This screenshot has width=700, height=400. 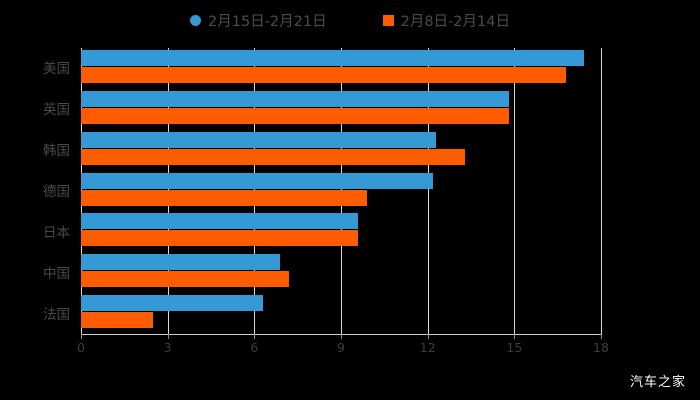 I want to click on x-tick-label: 18, so click(x=601, y=347).